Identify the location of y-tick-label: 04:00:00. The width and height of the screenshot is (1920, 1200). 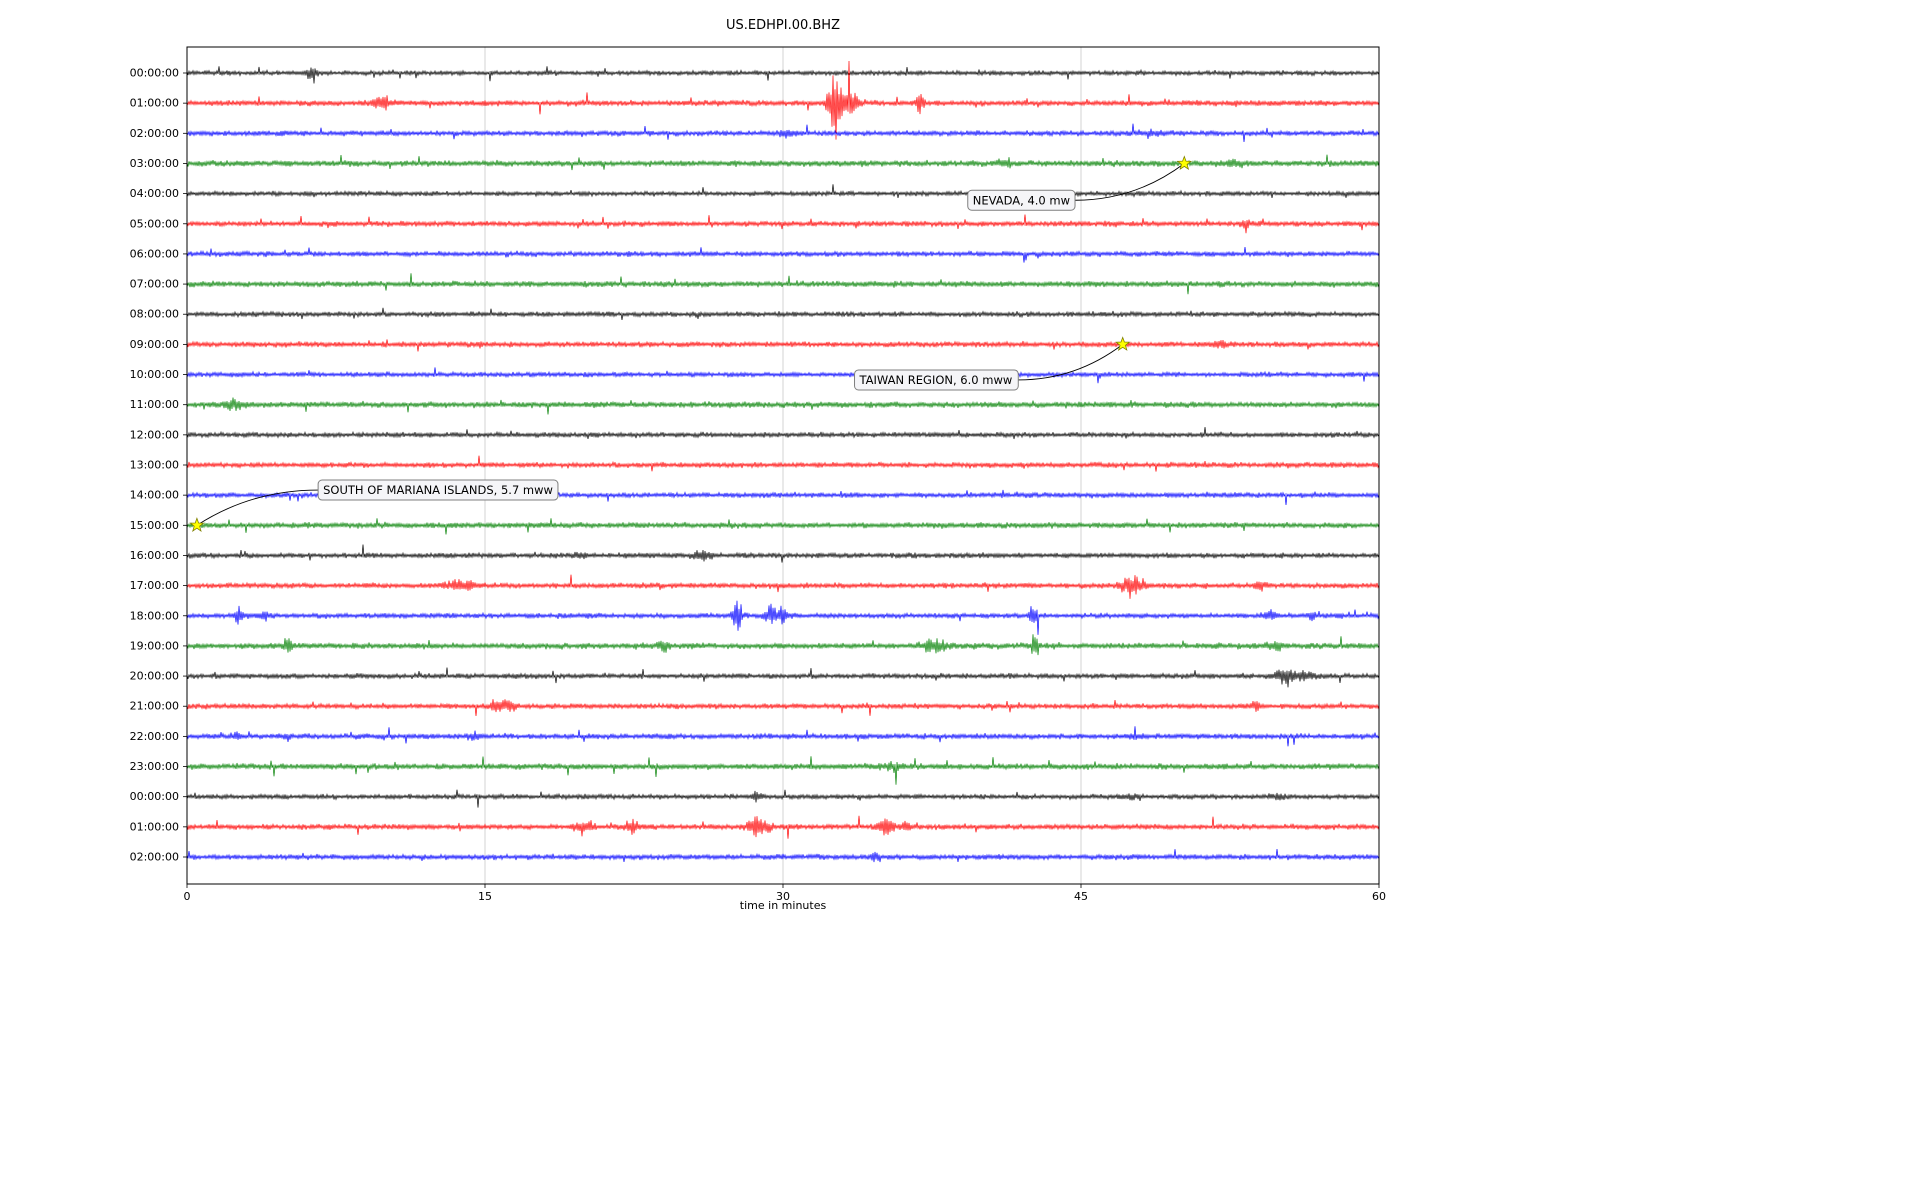
(154, 193).